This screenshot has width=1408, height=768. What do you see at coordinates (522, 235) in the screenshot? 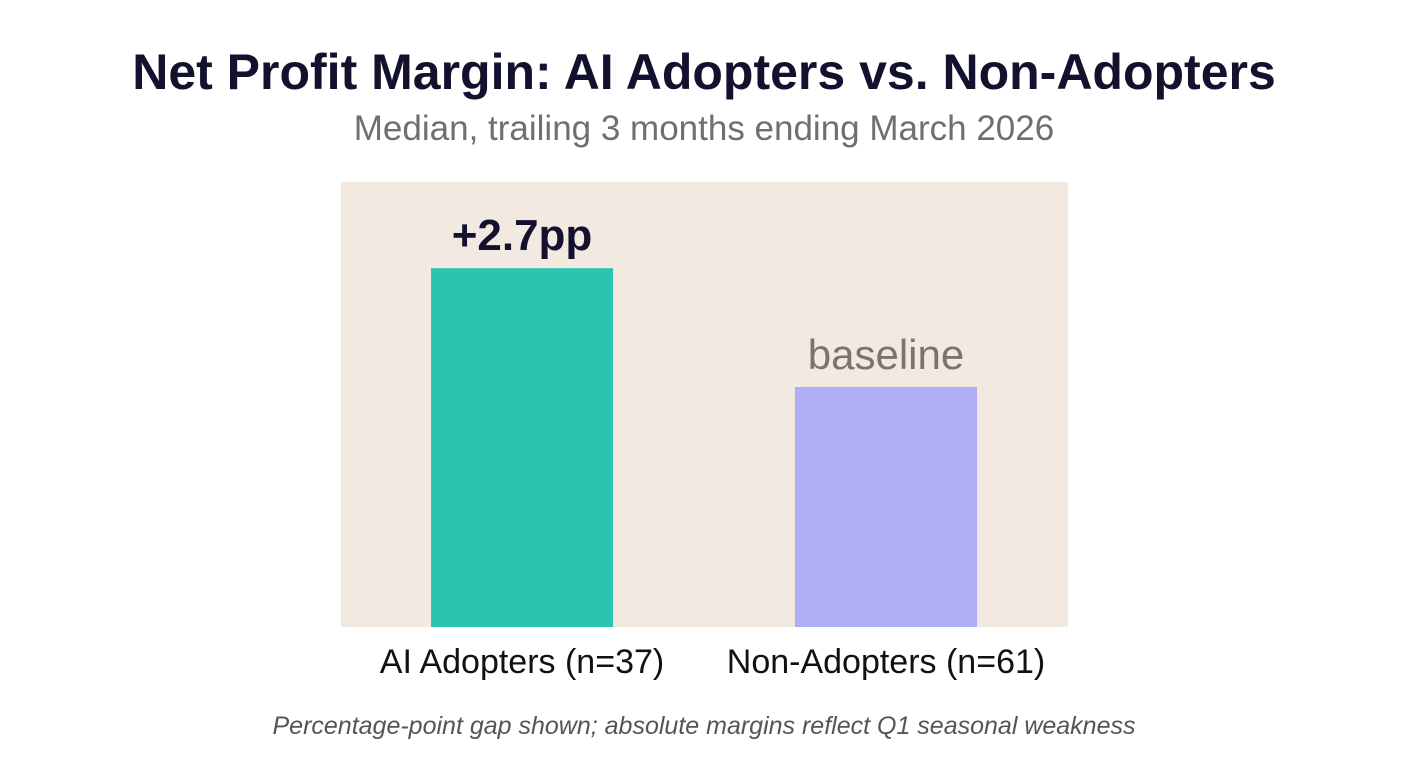
I see `bar-value-label: +2.7pp` at bounding box center [522, 235].